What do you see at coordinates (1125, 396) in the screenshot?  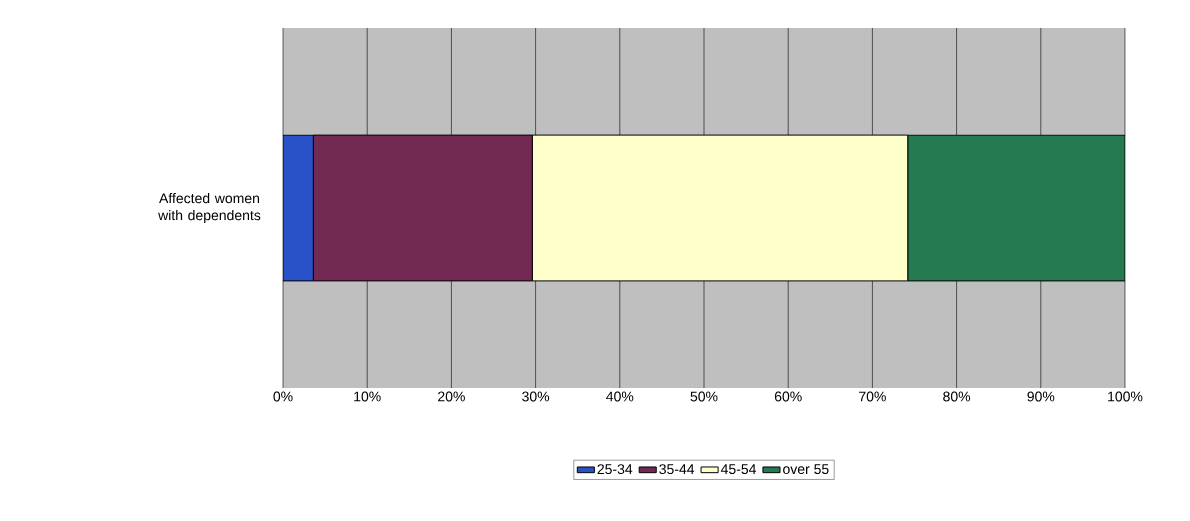 I see `x-tick-label: 100%` at bounding box center [1125, 396].